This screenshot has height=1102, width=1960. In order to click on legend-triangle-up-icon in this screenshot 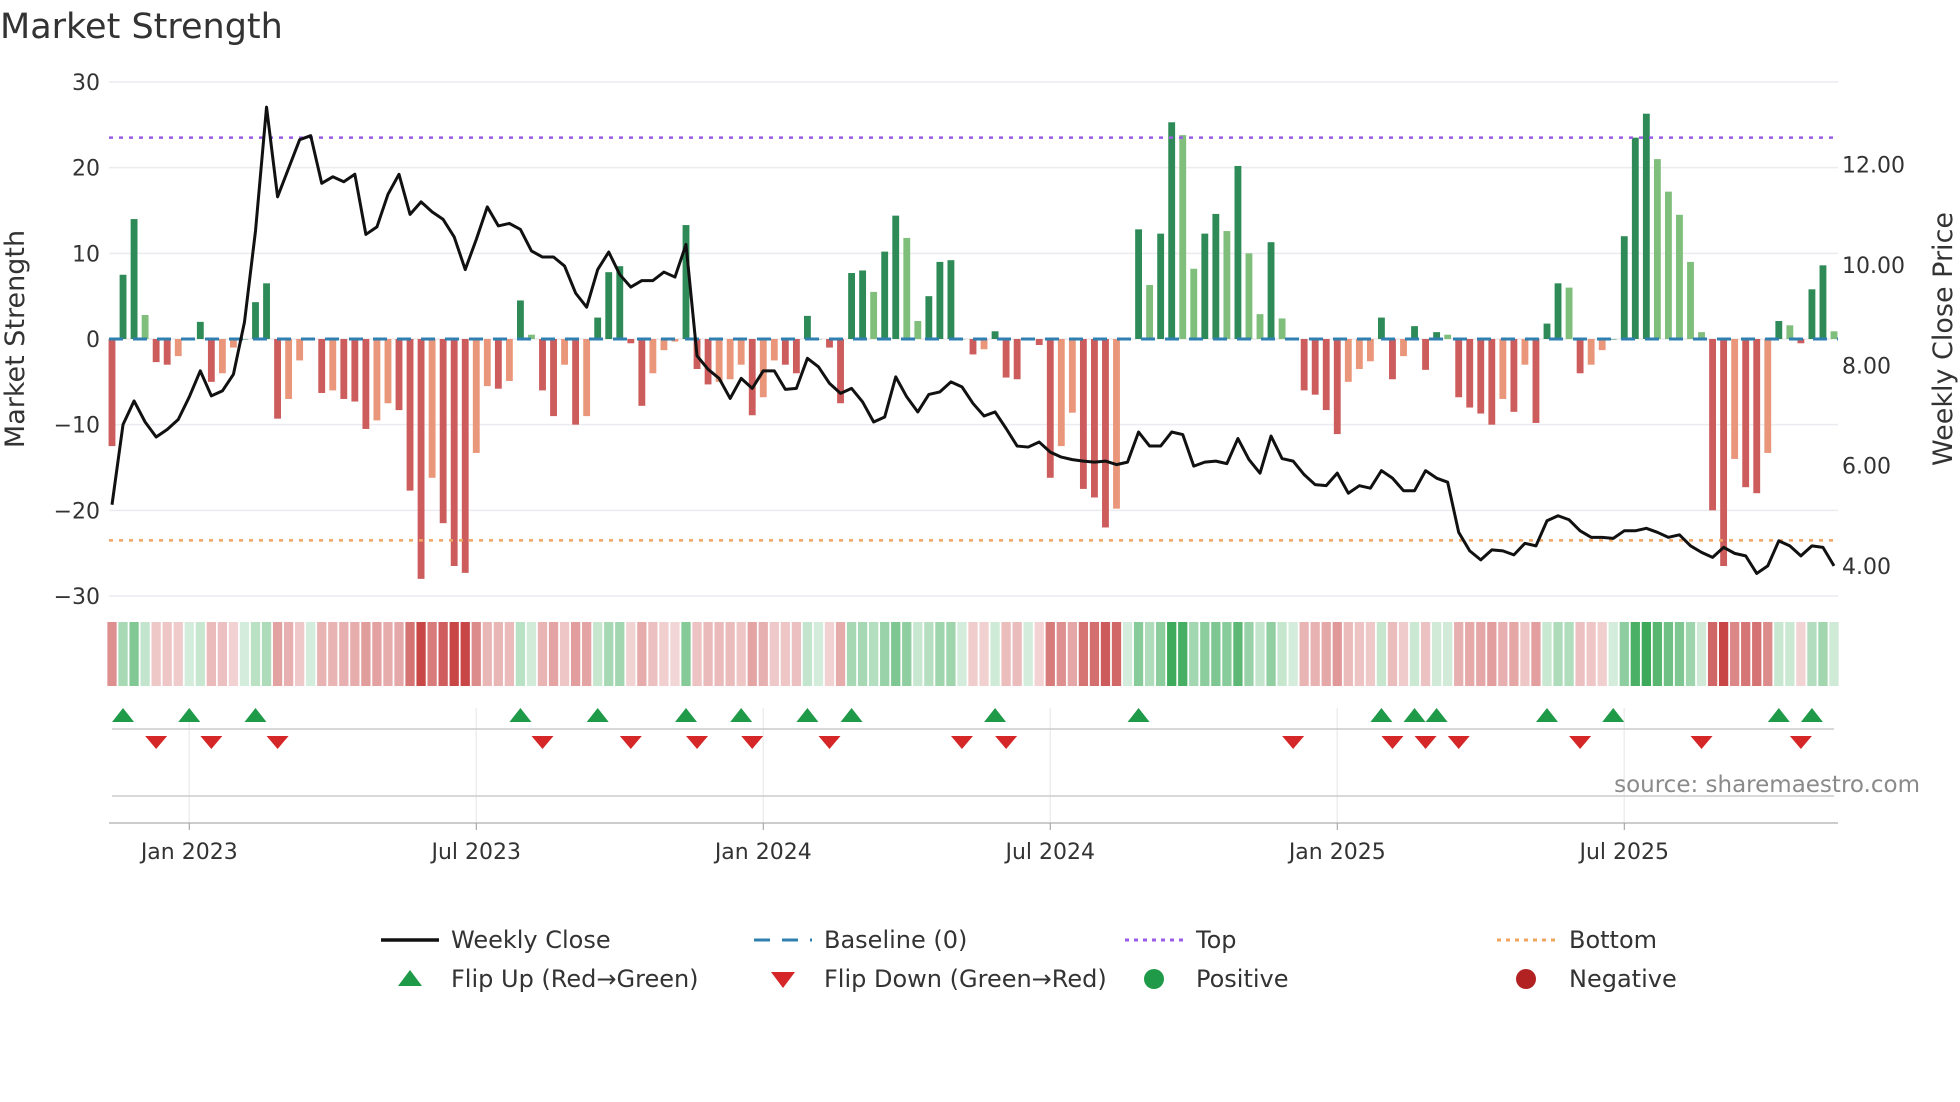, I will do `click(410, 978)`.